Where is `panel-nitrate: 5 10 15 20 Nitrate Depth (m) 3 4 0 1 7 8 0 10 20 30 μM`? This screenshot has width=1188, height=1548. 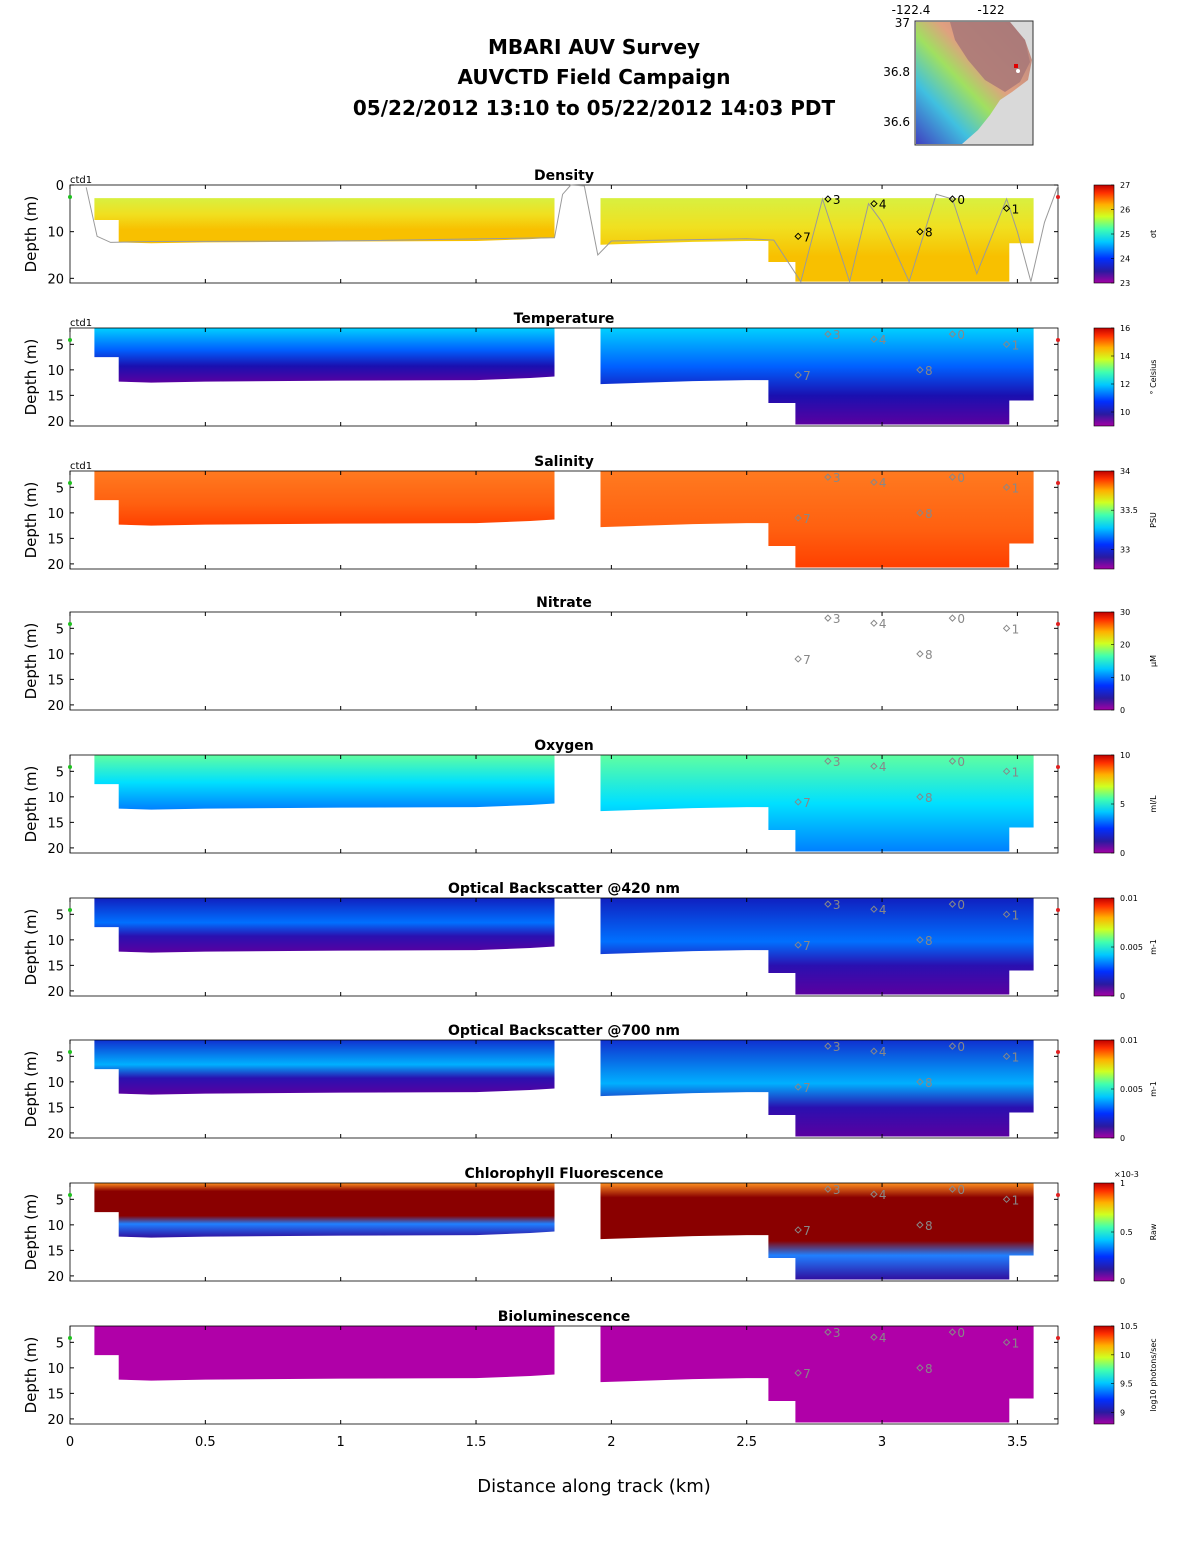 panel-nitrate: 5 10 15 20 Nitrate Depth (m) 3 4 0 1 7 8 0 10 20 30 μM is located at coordinates (590, 655).